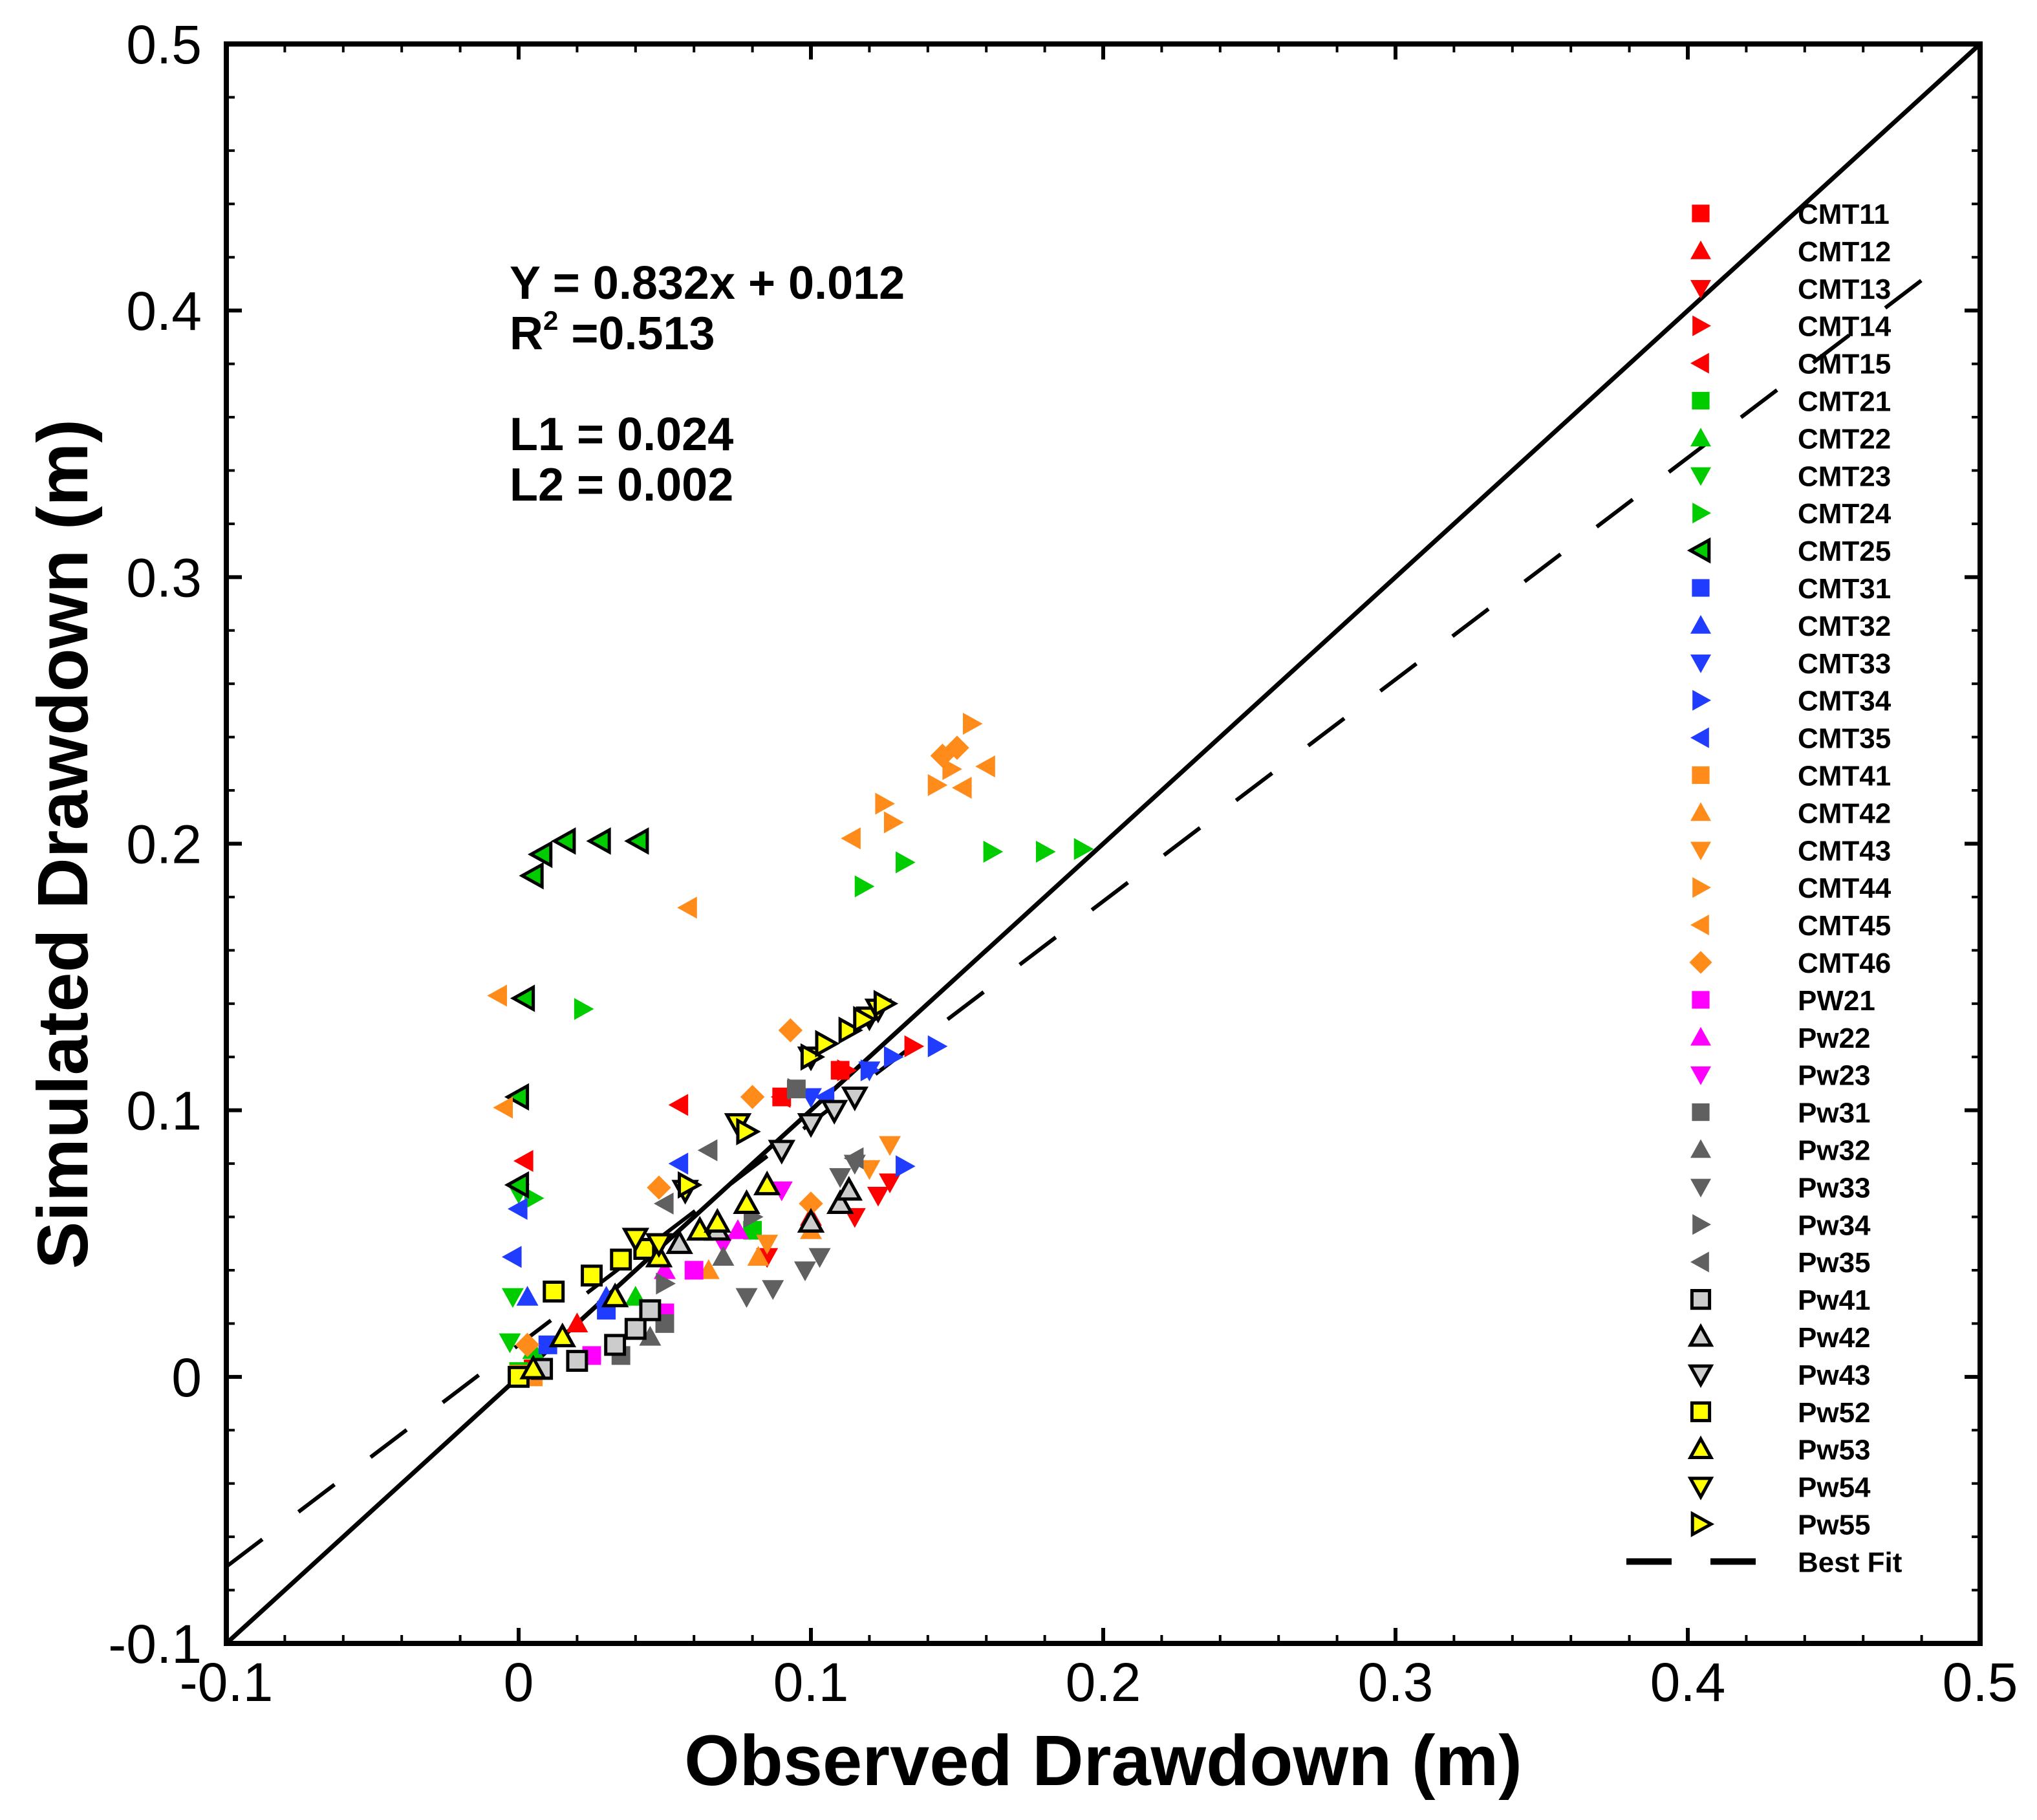  Describe the element at coordinates (1844, 739) in the screenshot. I see `legend-label: CMT35` at that location.